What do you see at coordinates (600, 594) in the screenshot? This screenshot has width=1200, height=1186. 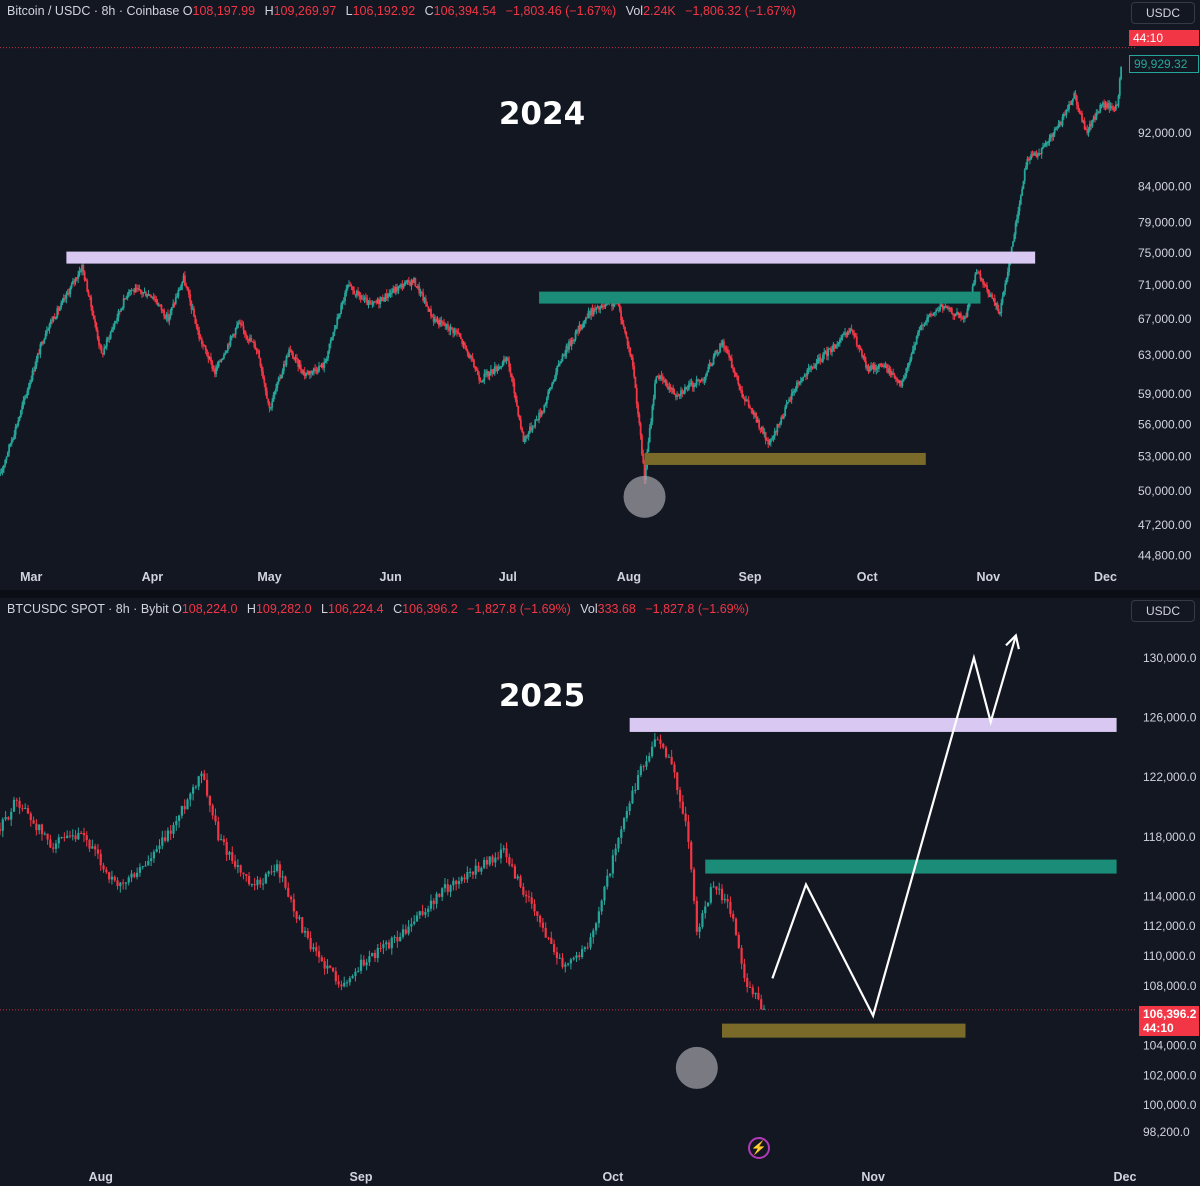 I see `pane-divider` at bounding box center [600, 594].